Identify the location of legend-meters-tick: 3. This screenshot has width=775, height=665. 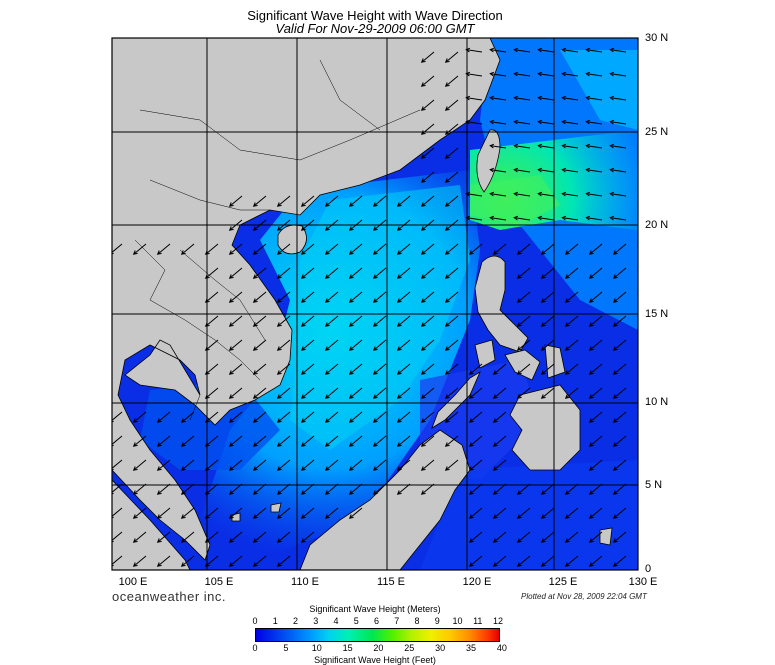
(316, 621).